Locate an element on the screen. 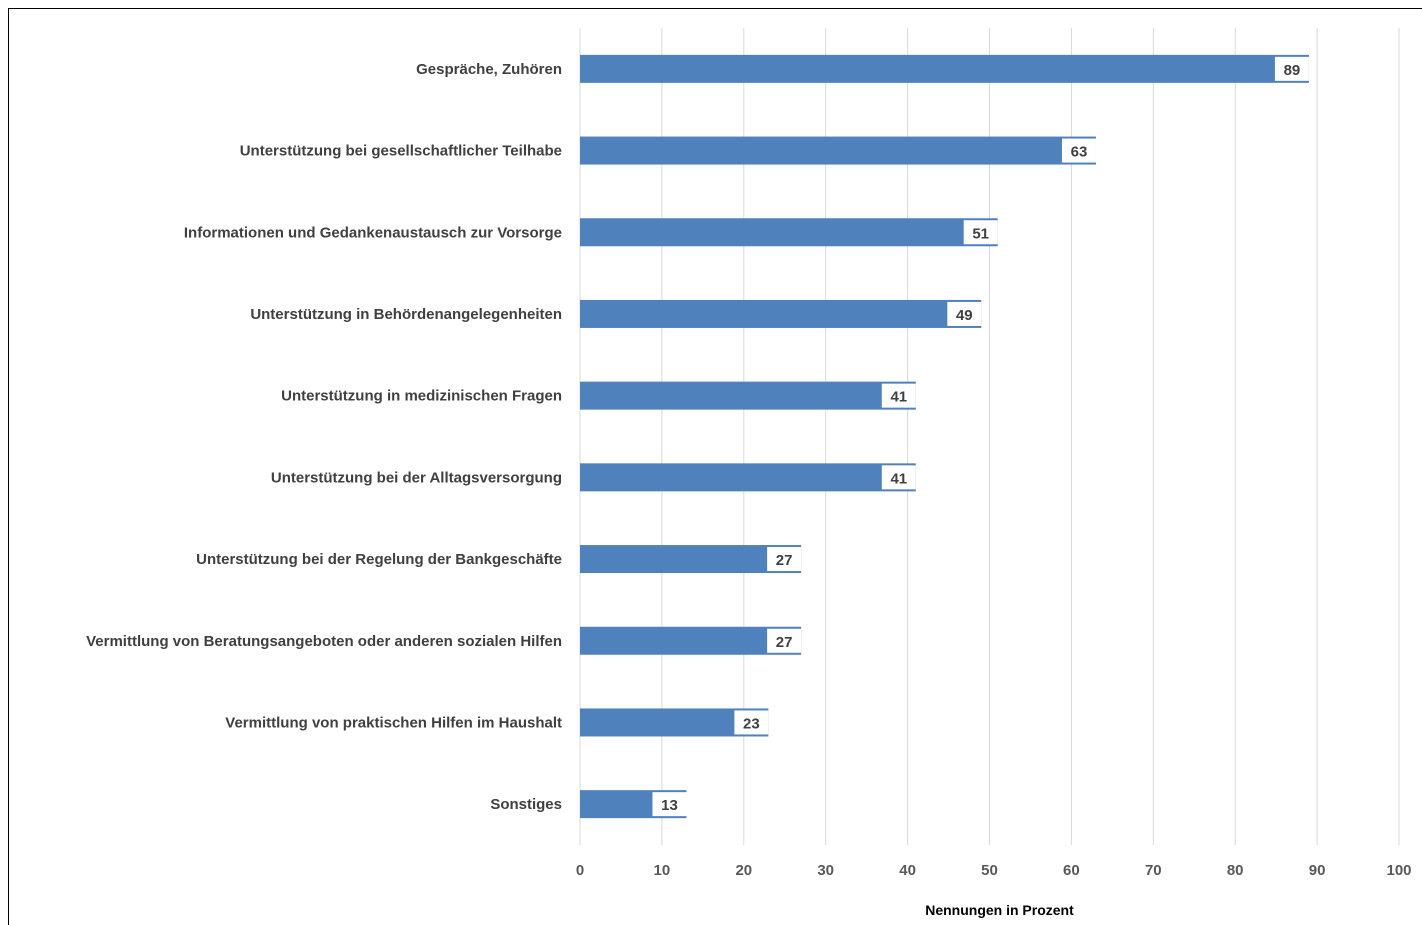  category-label: Sonstiges is located at coordinates (526, 804).